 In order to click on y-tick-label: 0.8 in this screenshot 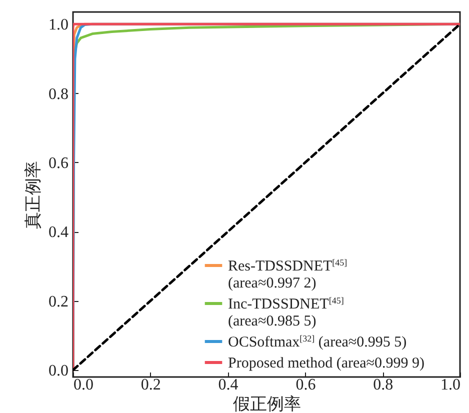, I will do `click(58, 94)`.